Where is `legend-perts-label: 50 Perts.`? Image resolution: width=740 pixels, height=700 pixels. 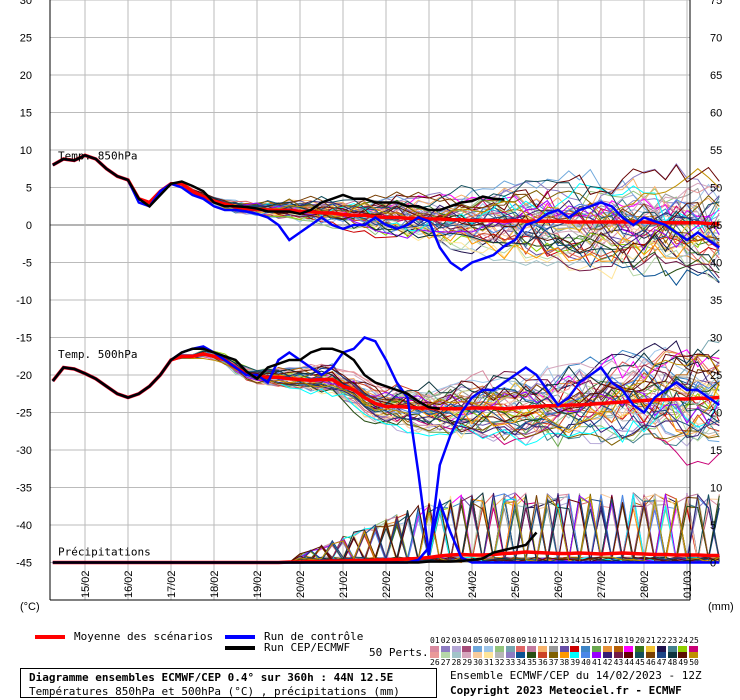
legend-perts-label: 50 Perts. is located at coordinates (399, 652).